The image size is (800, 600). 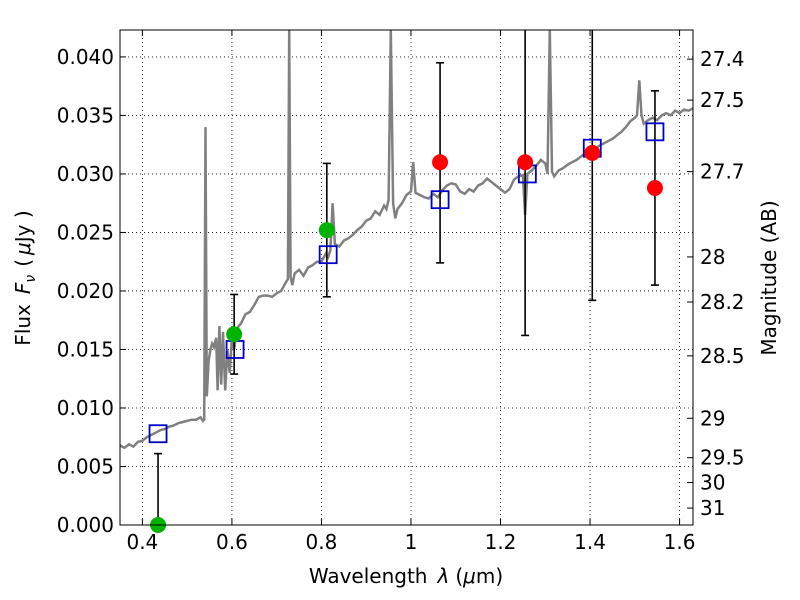 What do you see at coordinates (712, 508) in the screenshot?
I see `y2-tick-label: 31` at bounding box center [712, 508].